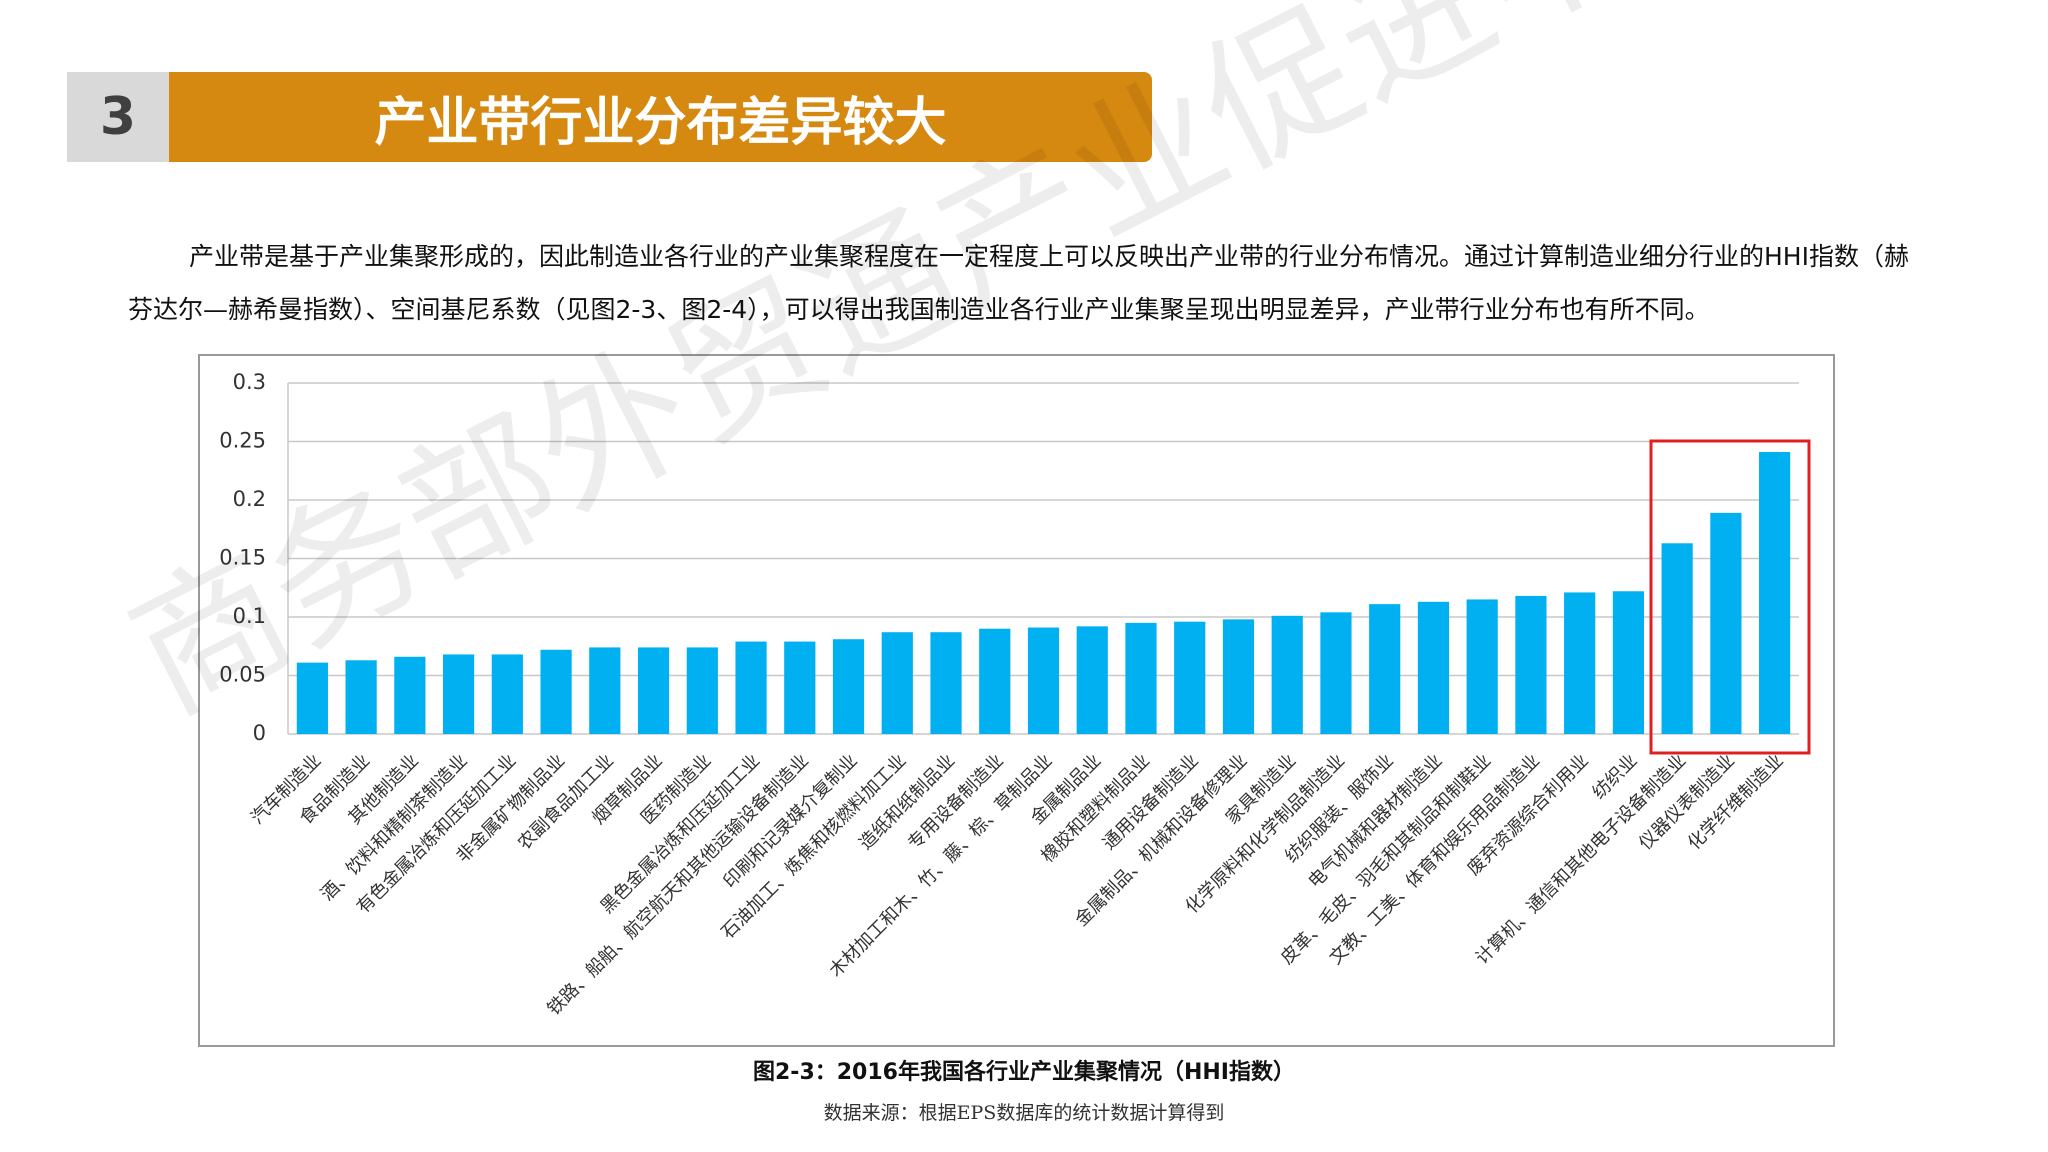 Image resolution: width=2048 pixels, height=1152 pixels. Describe the element at coordinates (242, 675) in the screenshot. I see `y-tick-label: 0.05` at that location.